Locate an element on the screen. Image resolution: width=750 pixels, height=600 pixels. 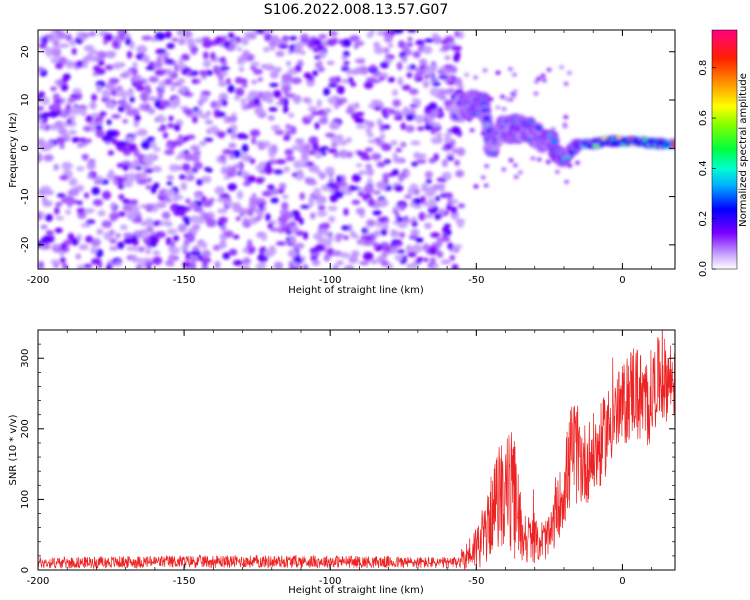
chart-title: S106.2022.008.13.57.G07 is located at coordinates (356, 10).